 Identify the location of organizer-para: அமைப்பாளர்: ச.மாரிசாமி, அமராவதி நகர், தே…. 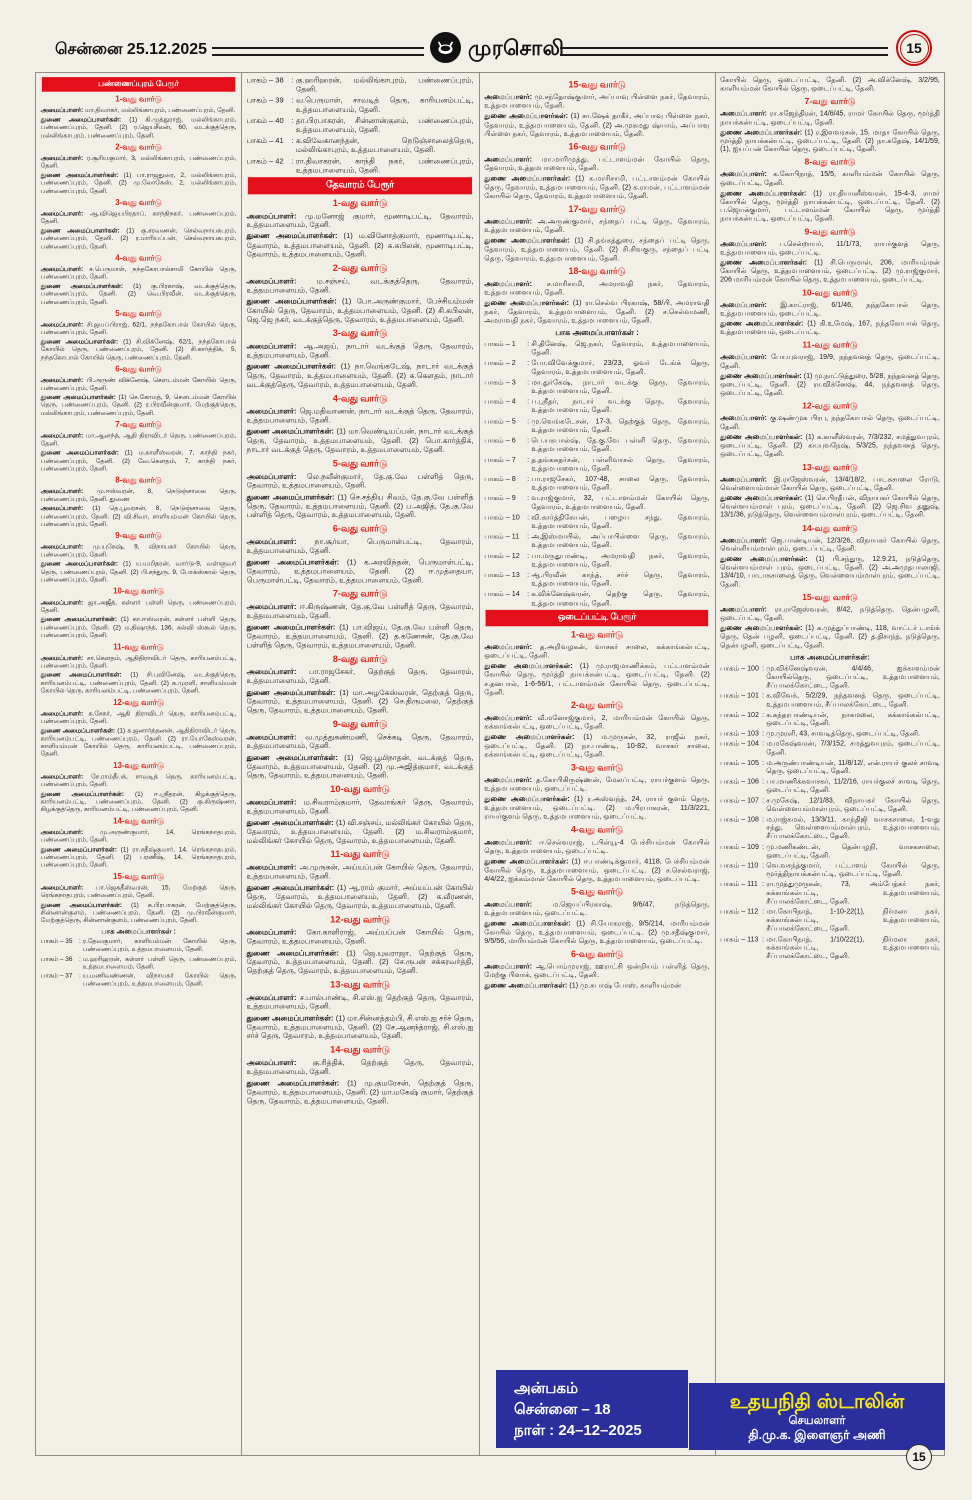
(597, 288).